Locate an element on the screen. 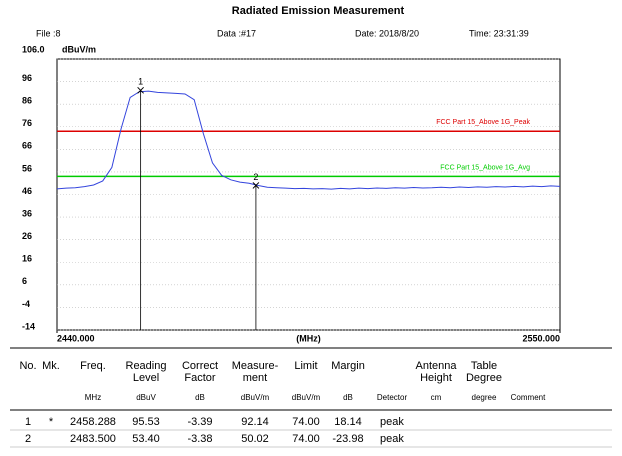 This screenshot has width=622, height=456. cell: 92.14 is located at coordinates (255, 422).